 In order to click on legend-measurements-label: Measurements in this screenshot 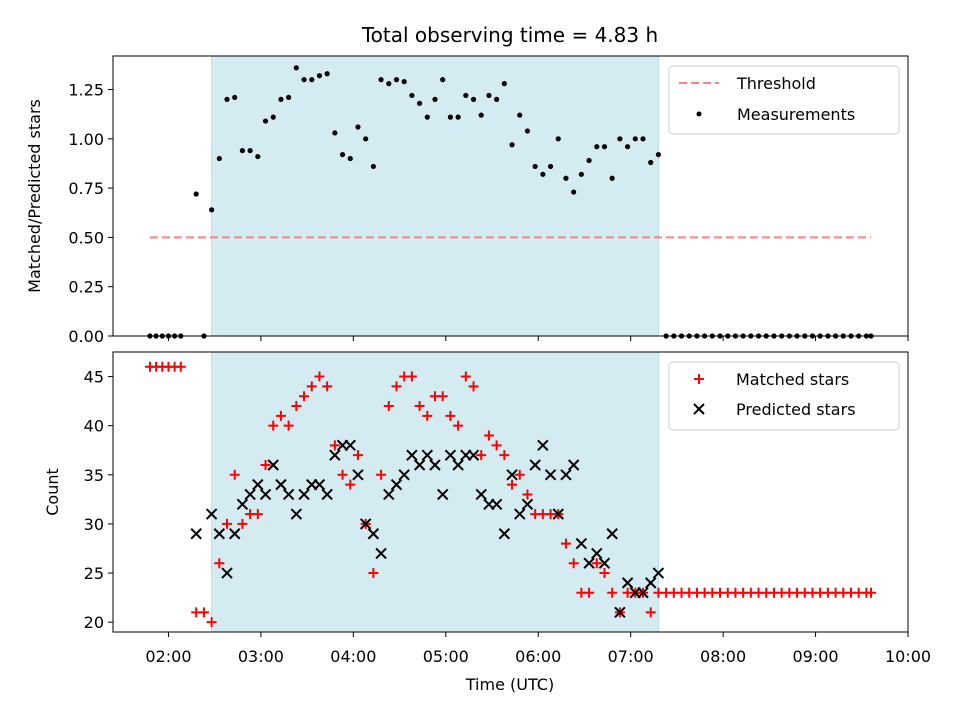, I will do `click(796, 114)`.